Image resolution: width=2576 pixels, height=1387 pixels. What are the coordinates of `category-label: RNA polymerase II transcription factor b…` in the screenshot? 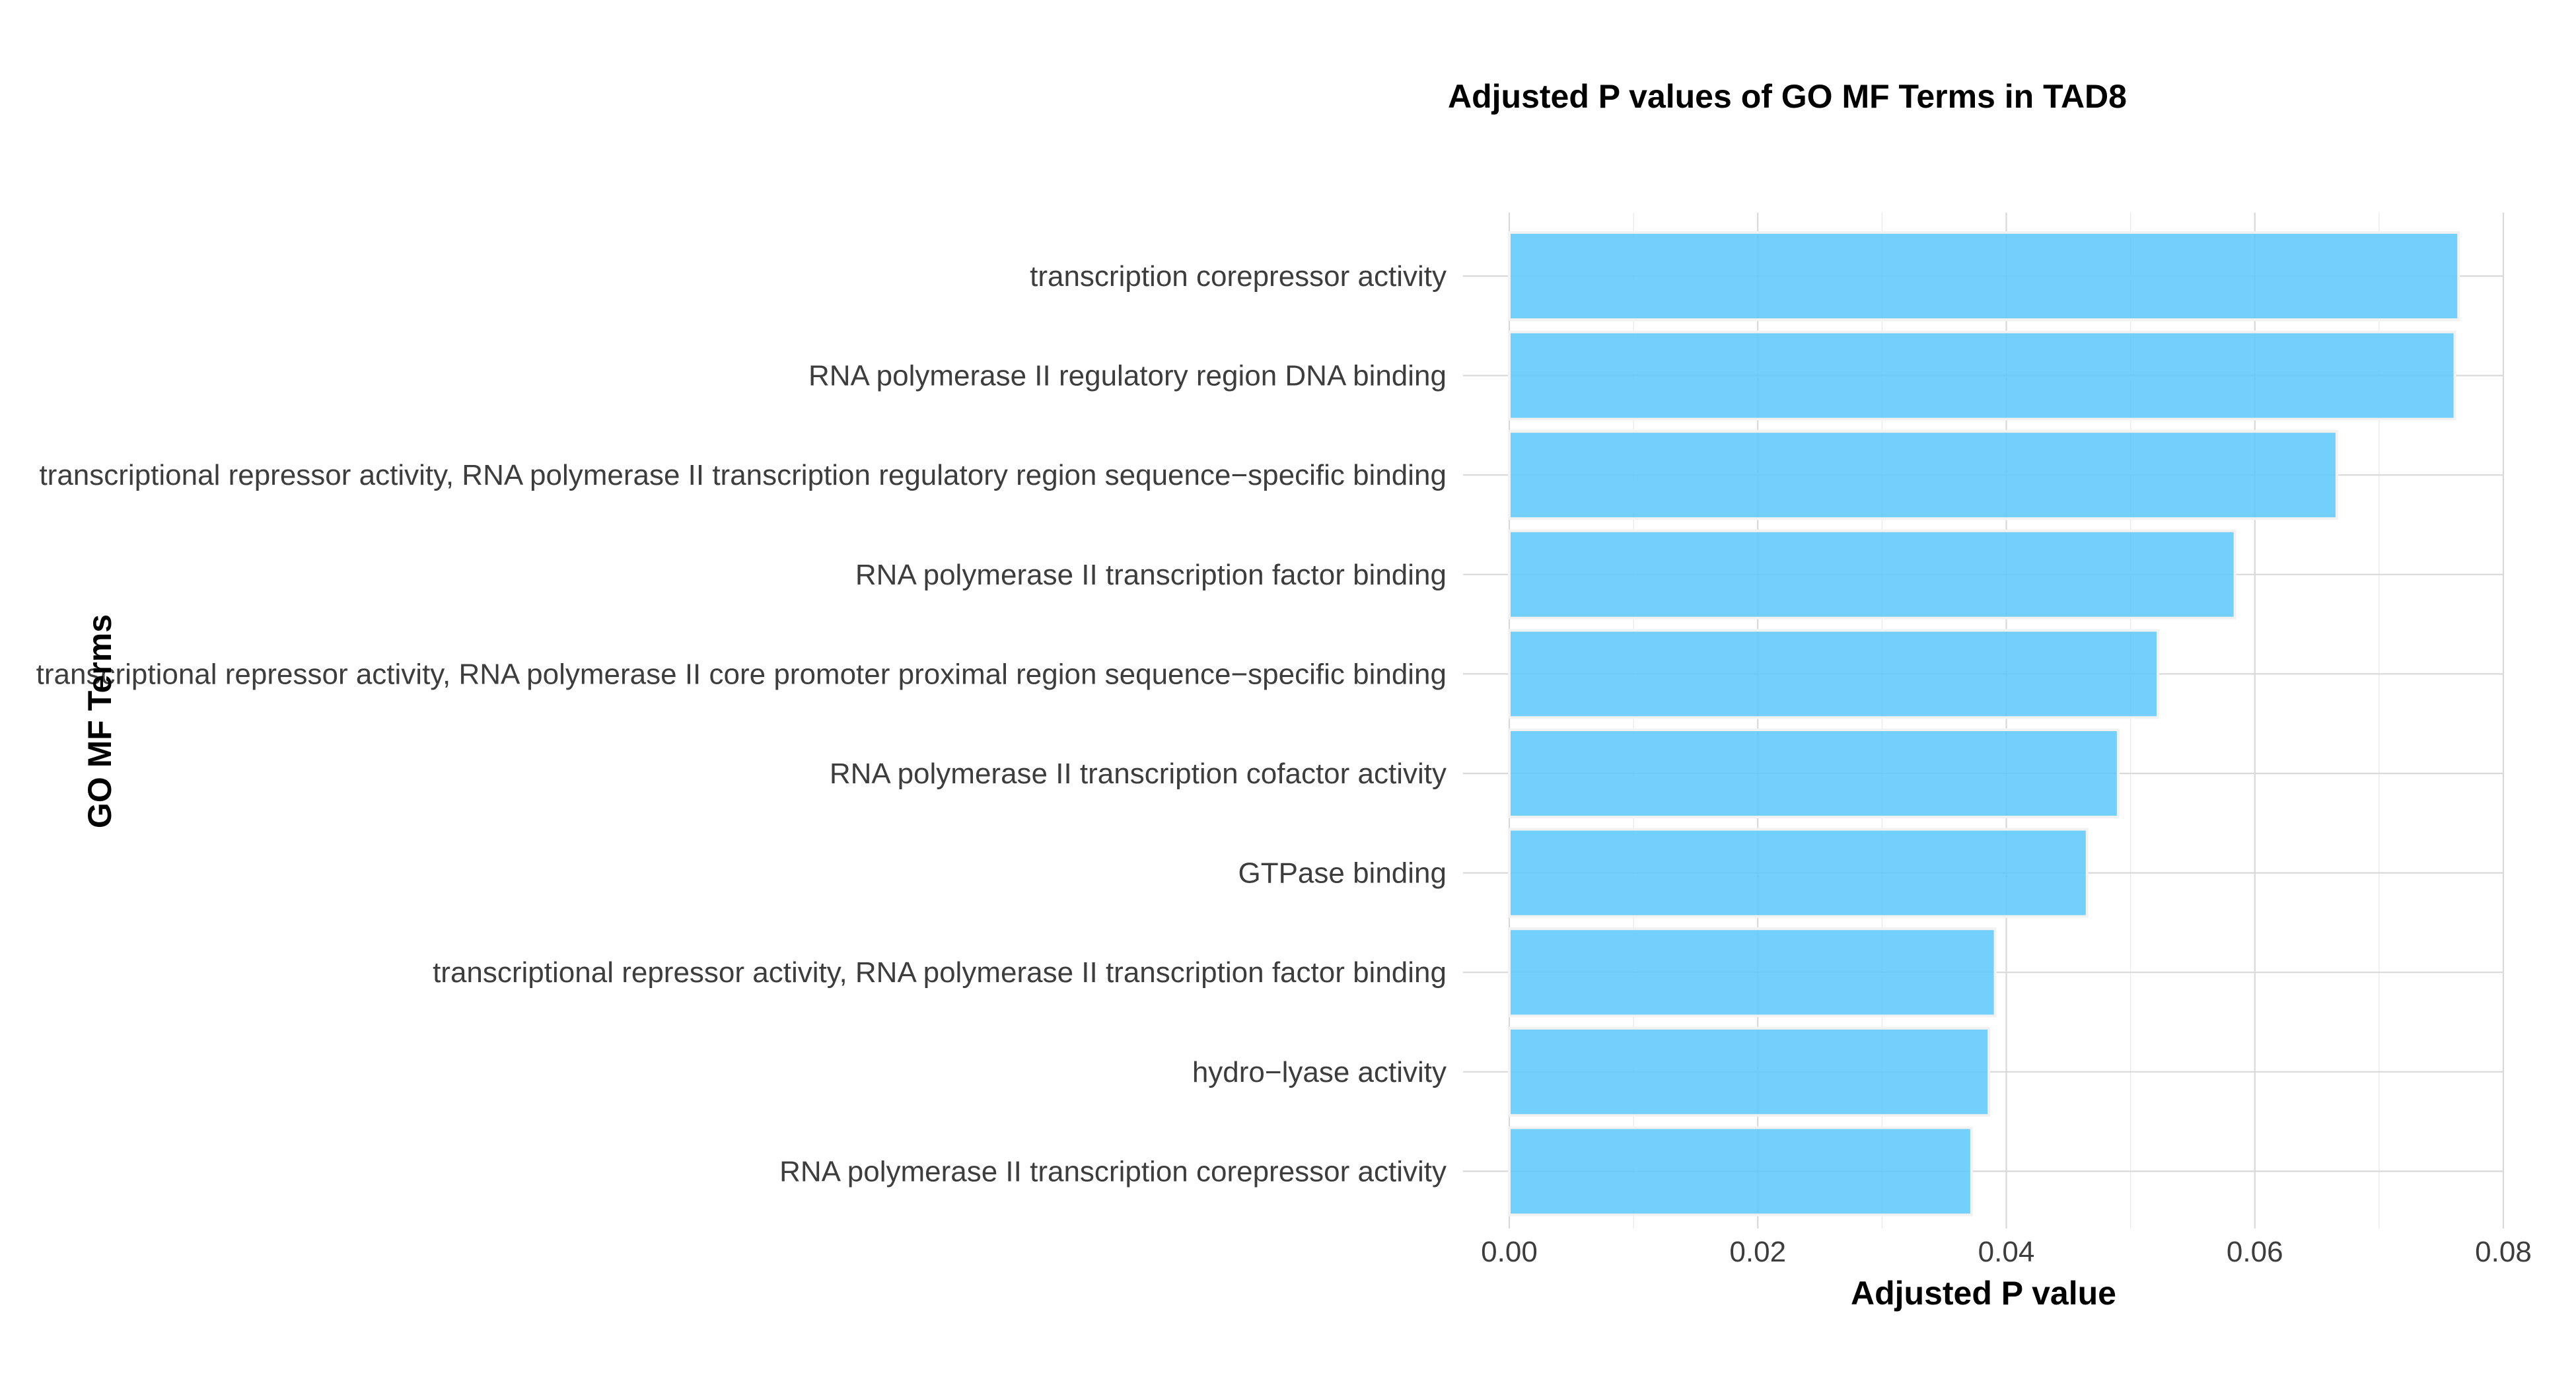 It's located at (1151, 575).